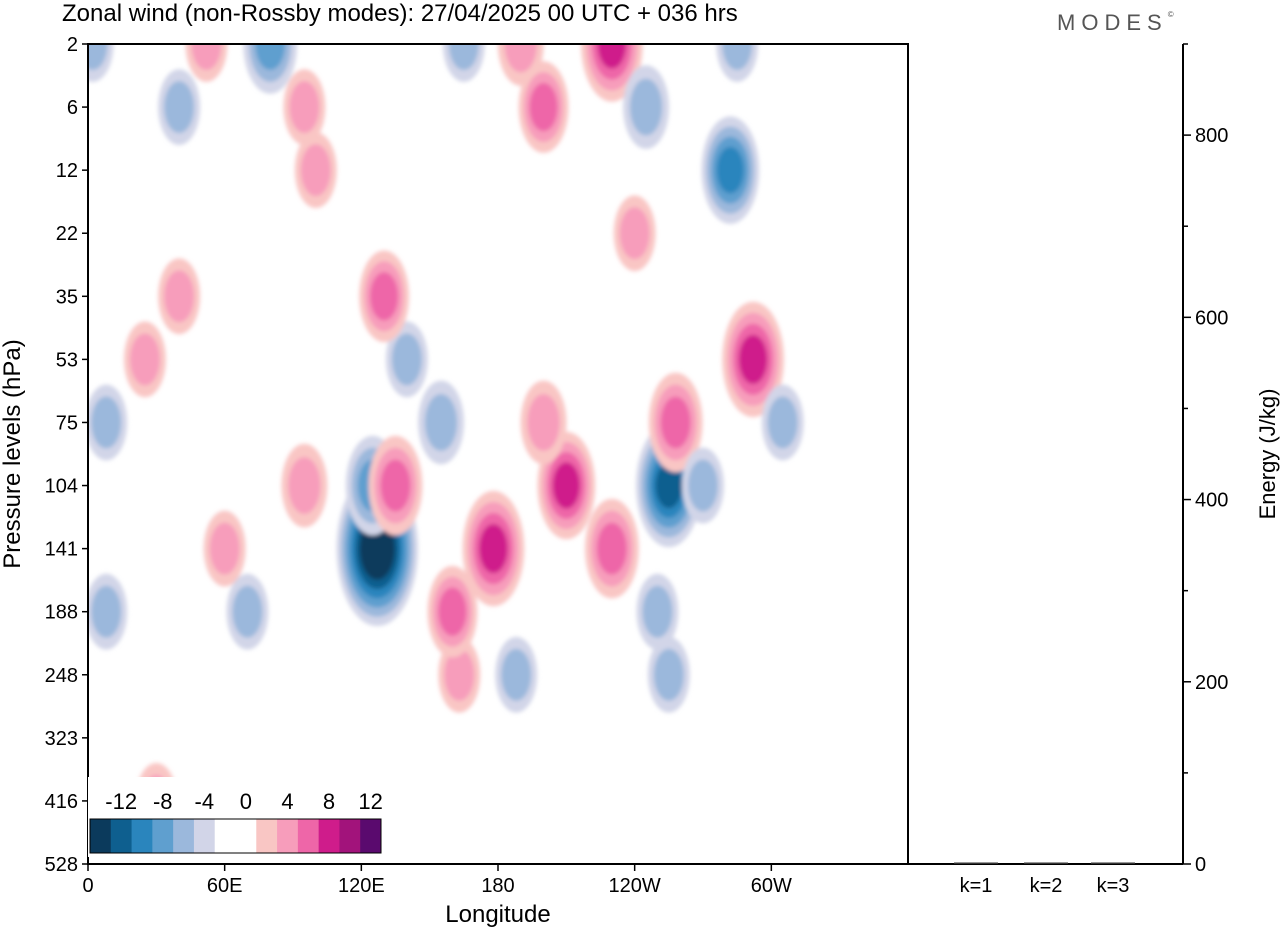 The height and width of the screenshot is (930, 1280). Describe the element at coordinates (1211, 136) in the screenshot. I see `energy-y-tick-label: 800` at that location.